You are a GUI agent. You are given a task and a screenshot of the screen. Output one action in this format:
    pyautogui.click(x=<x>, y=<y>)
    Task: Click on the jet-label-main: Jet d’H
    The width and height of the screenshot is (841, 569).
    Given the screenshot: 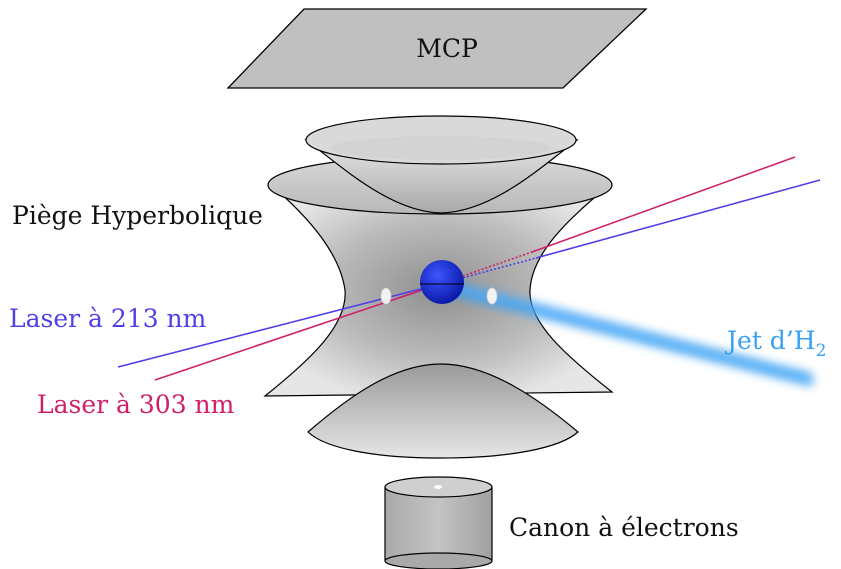 What is the action you would take?
    pyautogui.click(x=770, y=340)
    